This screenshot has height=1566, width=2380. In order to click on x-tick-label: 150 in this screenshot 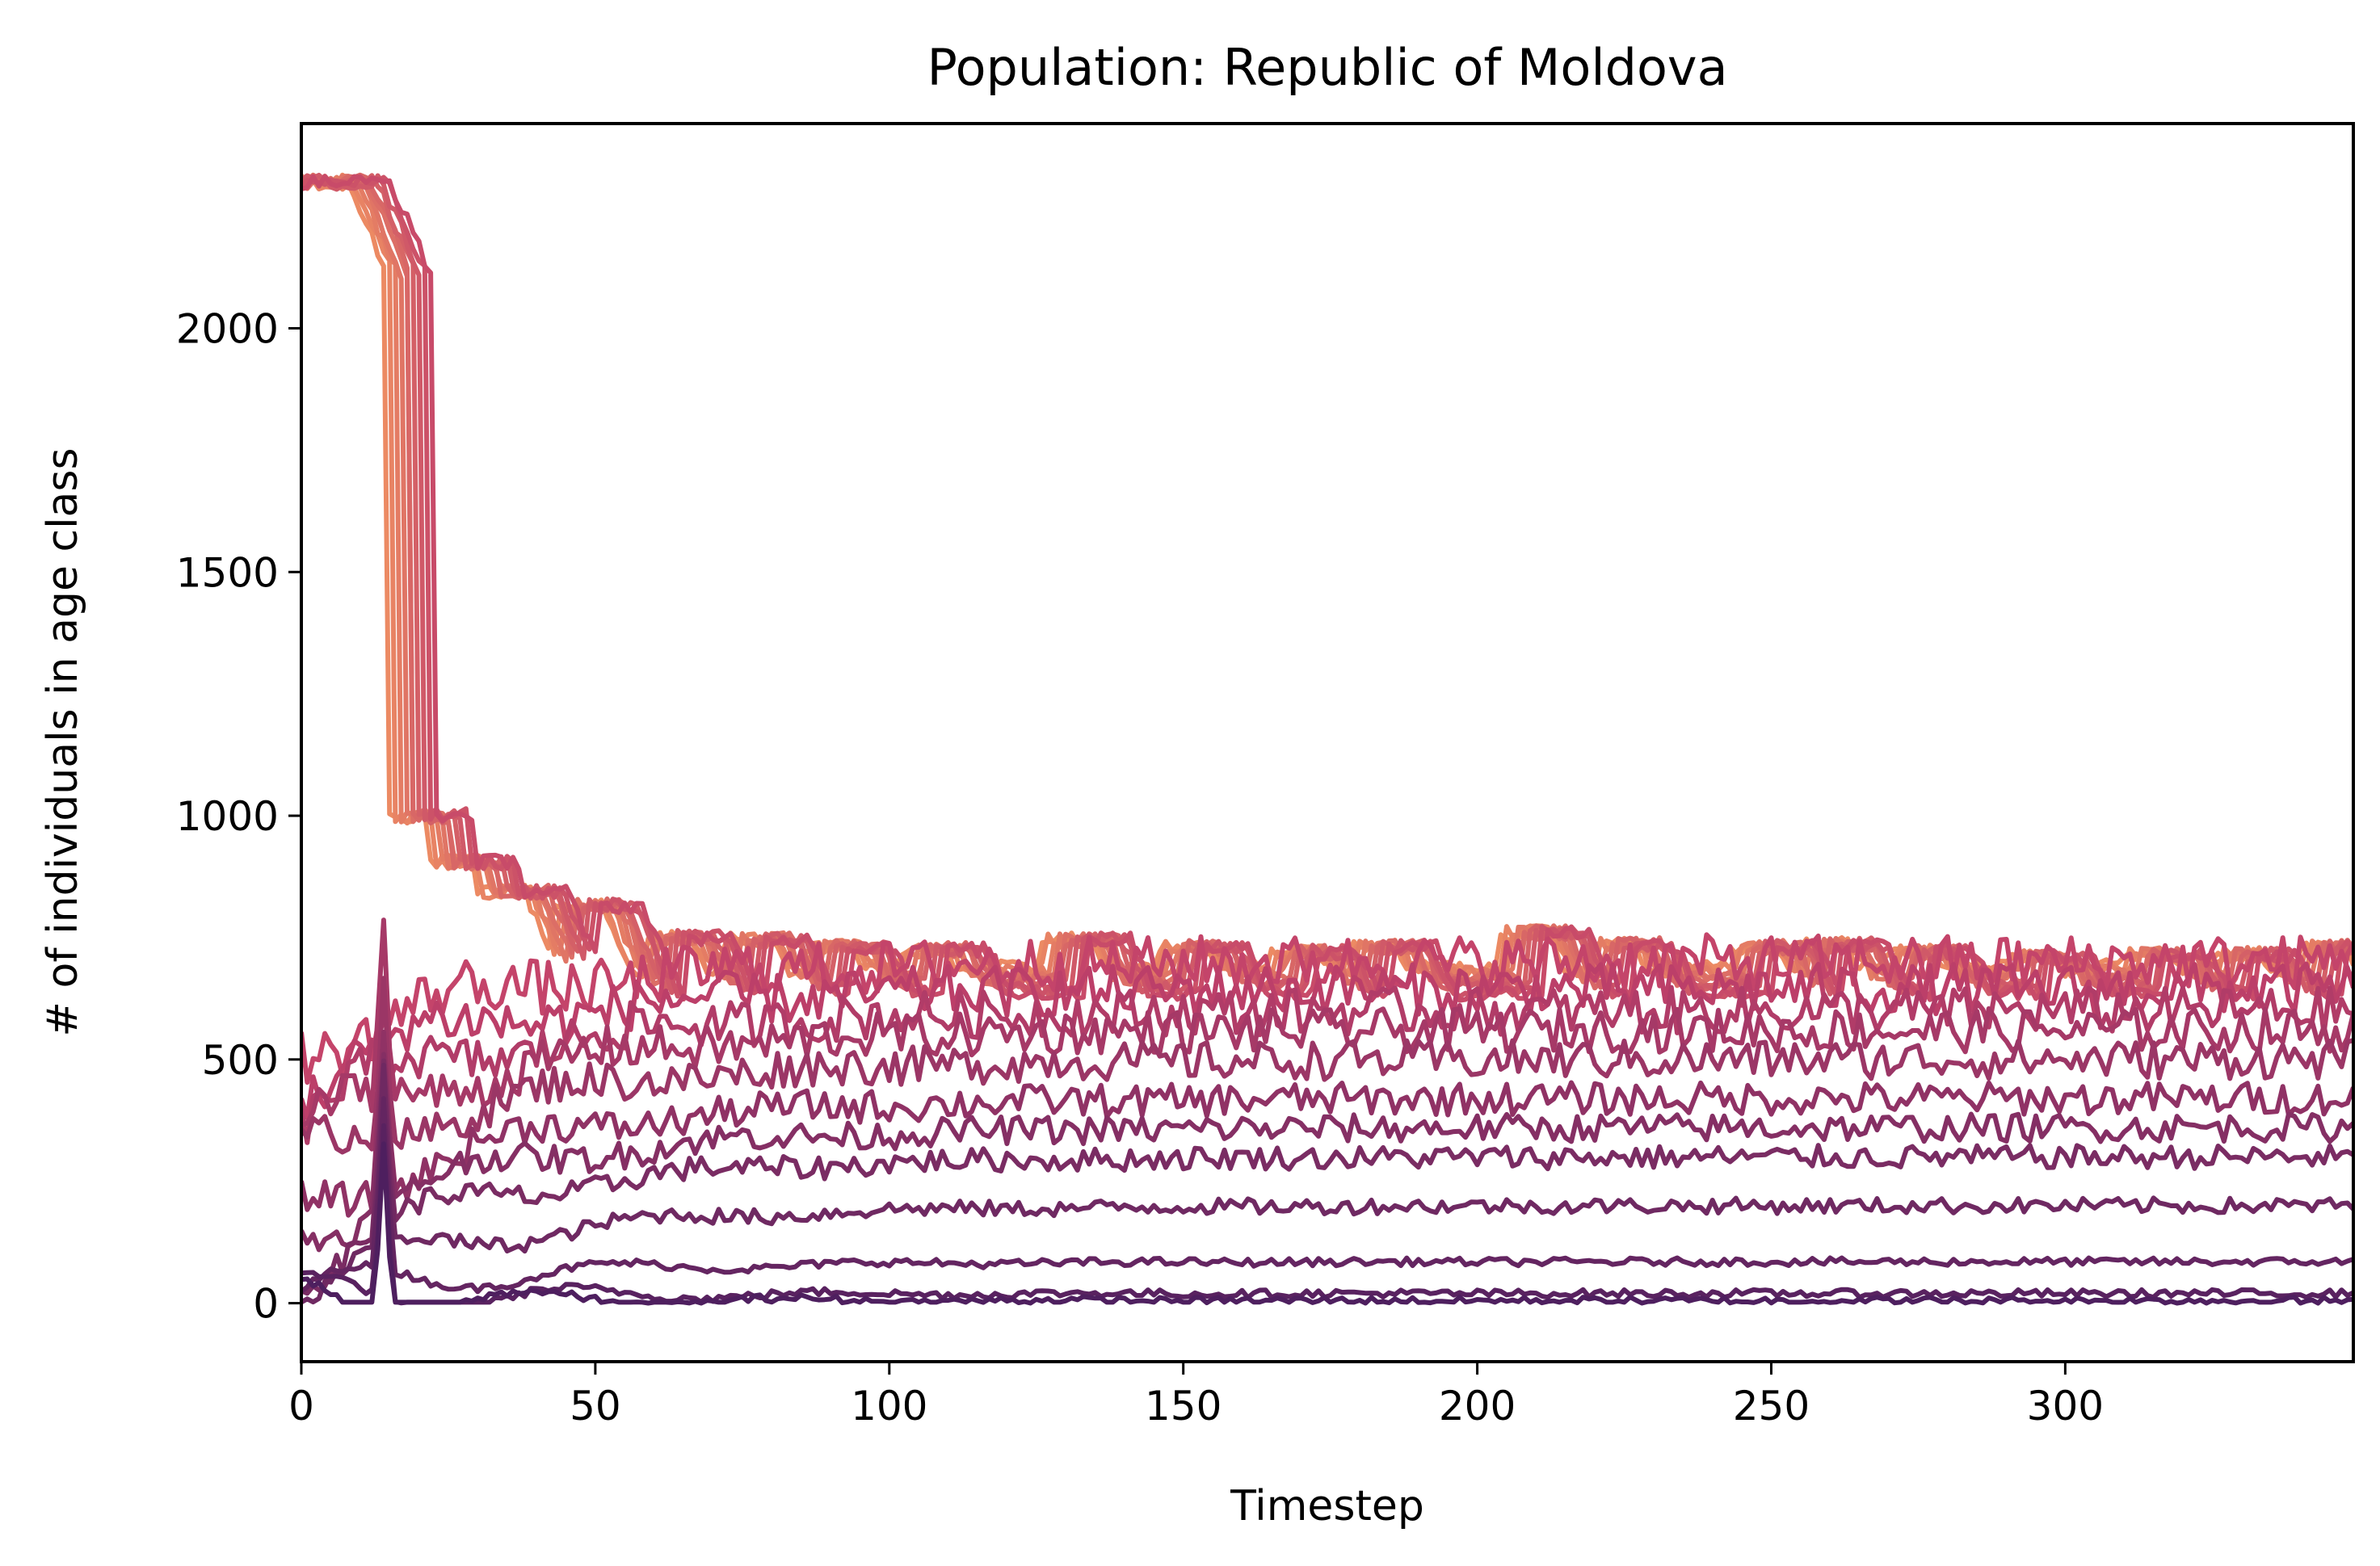, I will do `click(1183, 1406)`.